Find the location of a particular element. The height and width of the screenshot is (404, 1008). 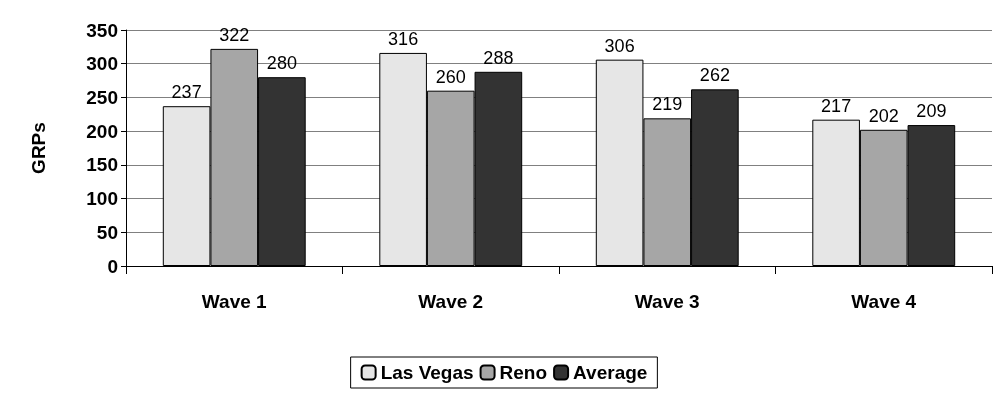

y-tick-label: 50 is located at coordinates (107, 232).